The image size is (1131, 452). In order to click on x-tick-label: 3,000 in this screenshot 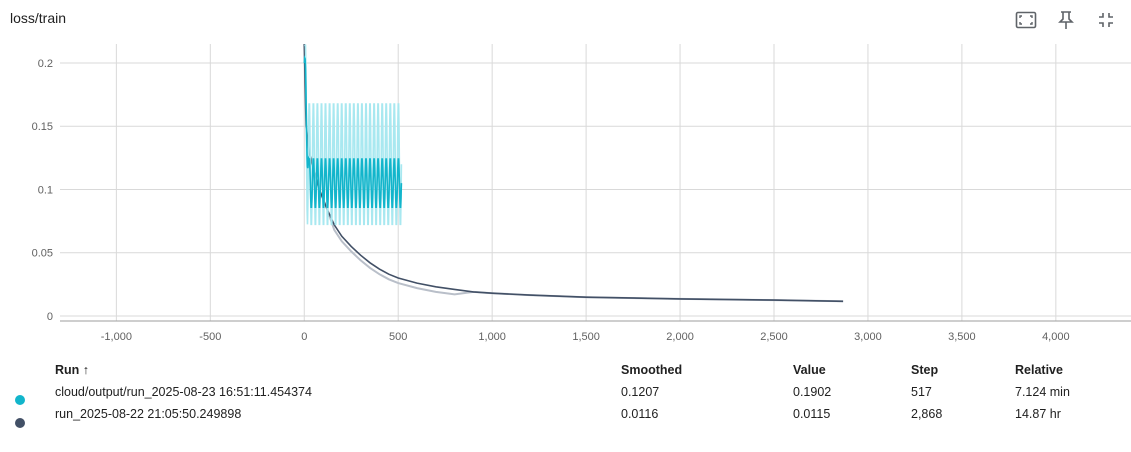, I will do `click(868, 337)`.